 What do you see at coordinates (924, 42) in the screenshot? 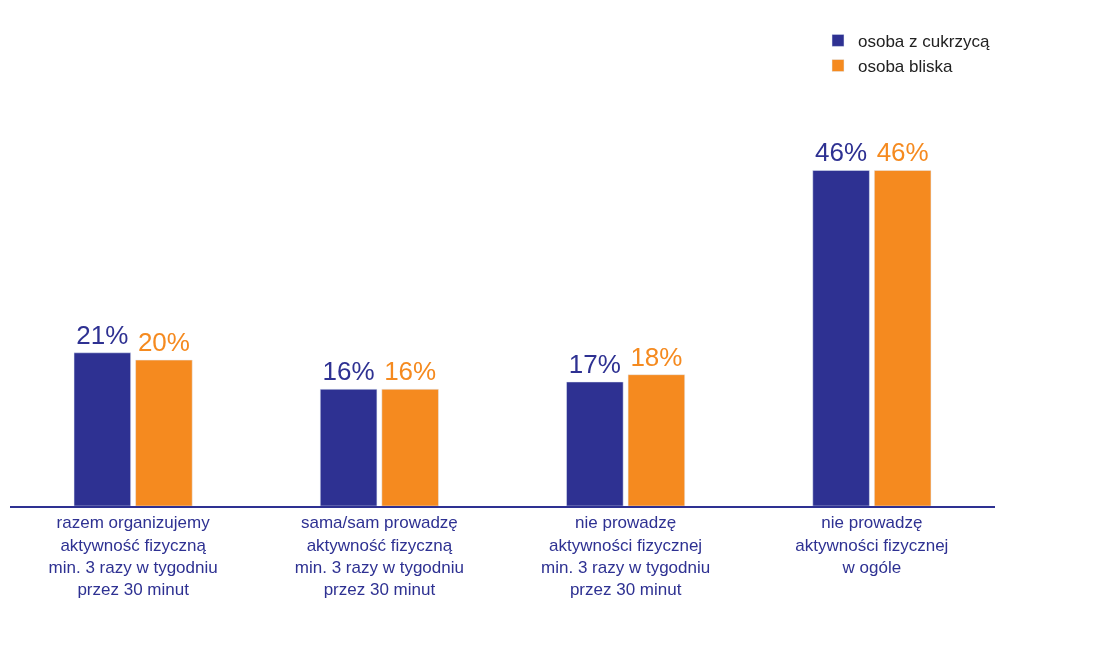
I see `legend-label: osoba z cukrzycą` at bounding box center [924, 42].